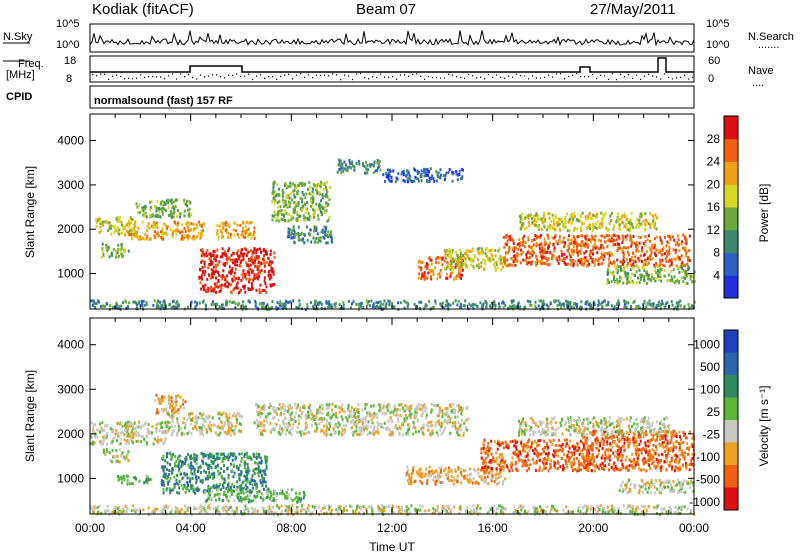  Describe the element at coordinates (761, 71) in the screenshot. I see `nave-label: Nave` at that location.